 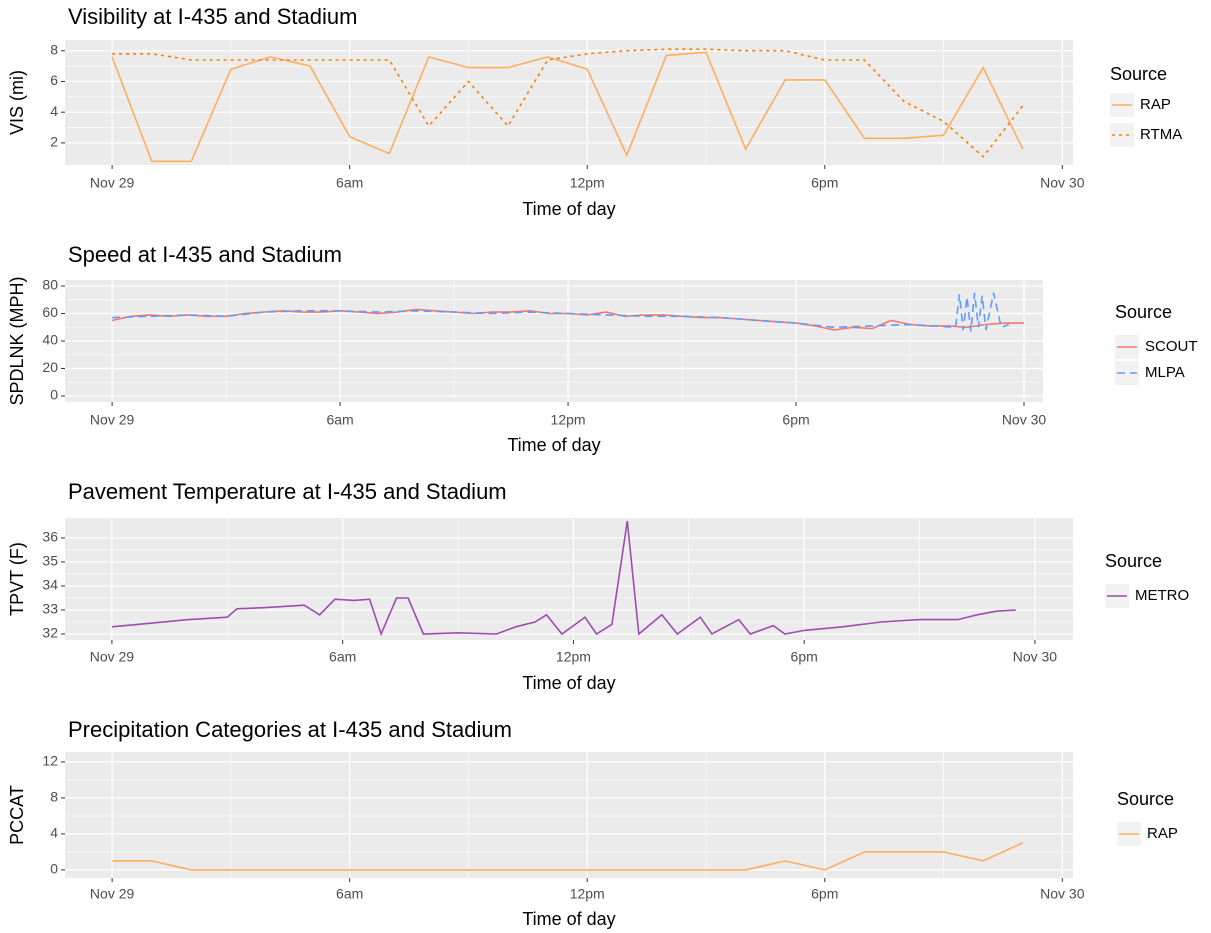 I want to click on y-tick-label: 36, so click(x=50, y=537).